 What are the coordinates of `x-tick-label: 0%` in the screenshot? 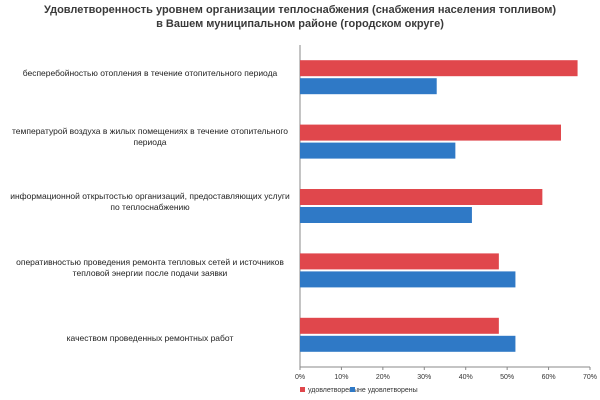 It's located at (300, 377).